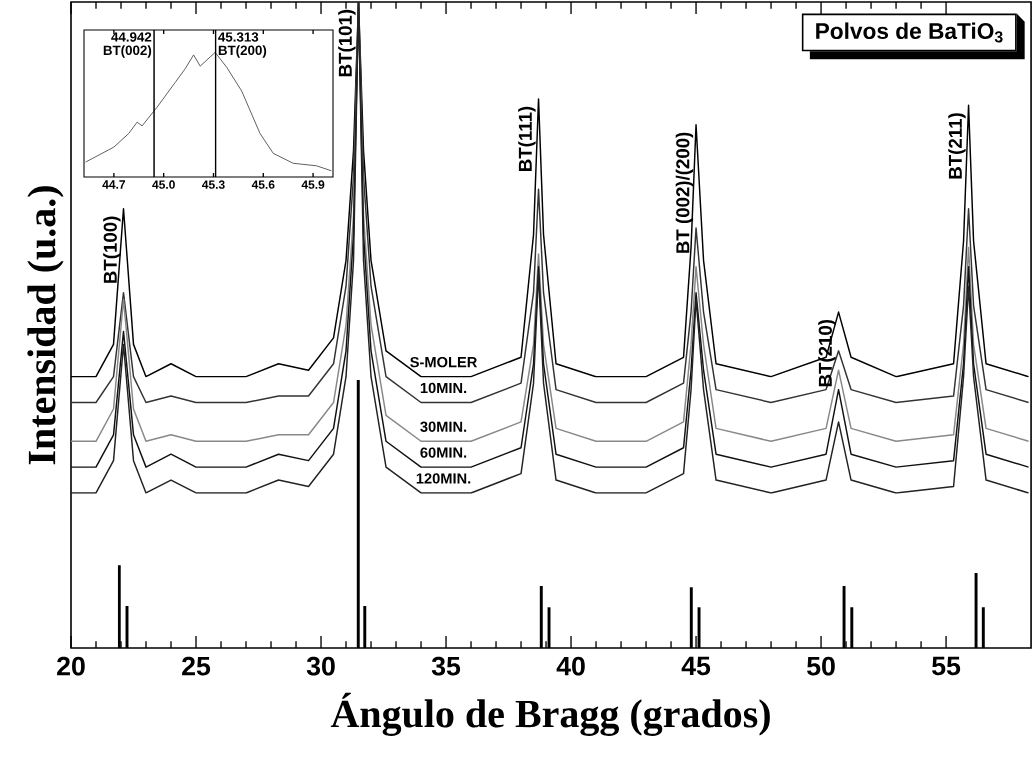  What do you see at coordinates (443, 478) in the screenshot?
I see `series-label: 120MIN.` at bounding box center [443, 478].